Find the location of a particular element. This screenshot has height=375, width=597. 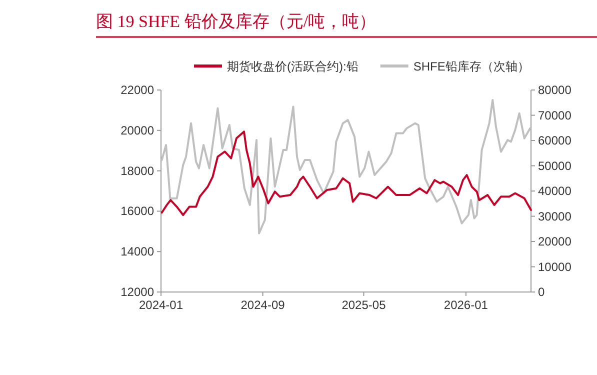

y2-tick-label: 80000 is located at coordinates (555, 90).